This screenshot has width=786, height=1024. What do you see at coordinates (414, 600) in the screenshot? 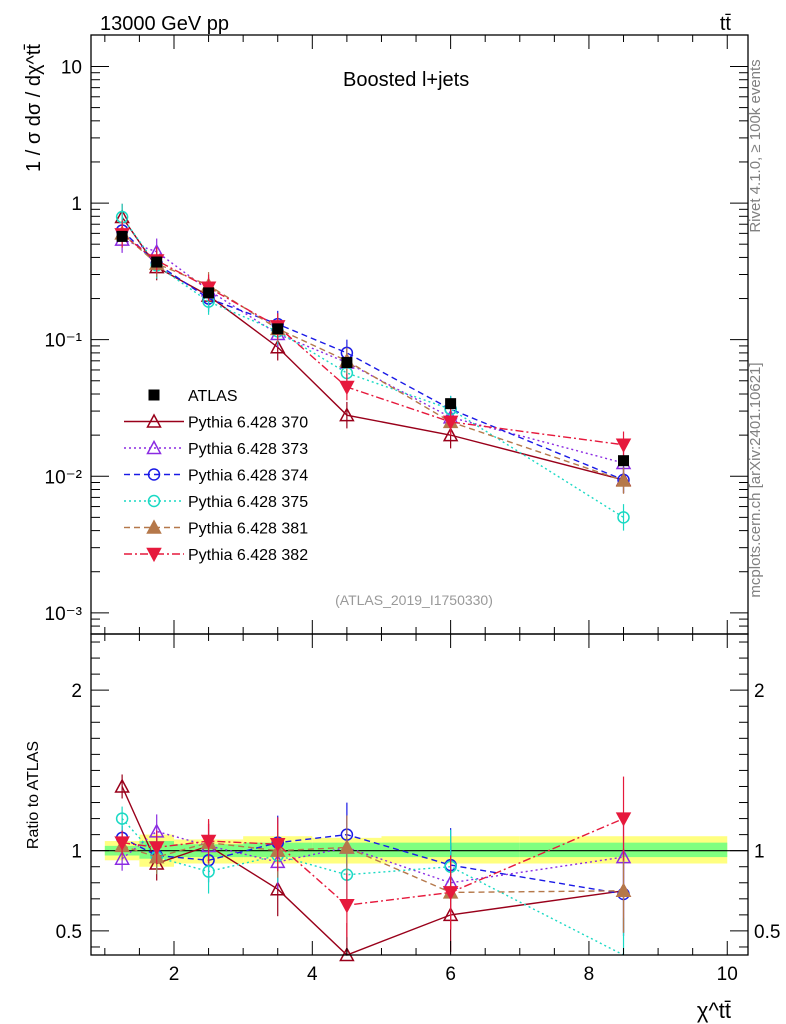
I see `analysis-id: (ATLAS_2019_I1750330)` at bounding box center [414, 600].